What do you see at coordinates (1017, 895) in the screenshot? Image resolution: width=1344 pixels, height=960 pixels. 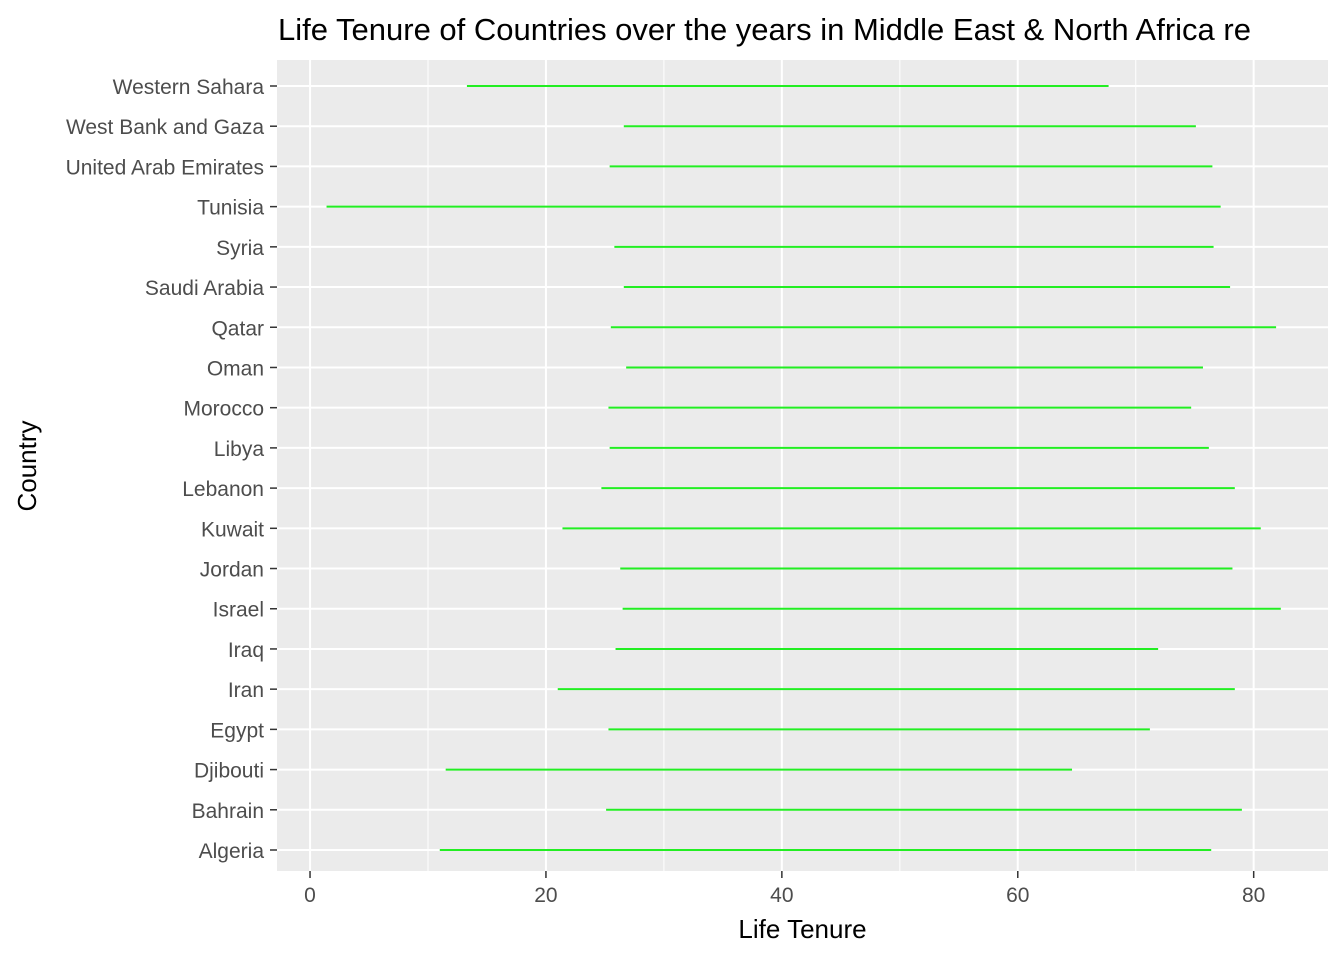 I see `x-tick-label: 60` at bounding box center [1017, 895].